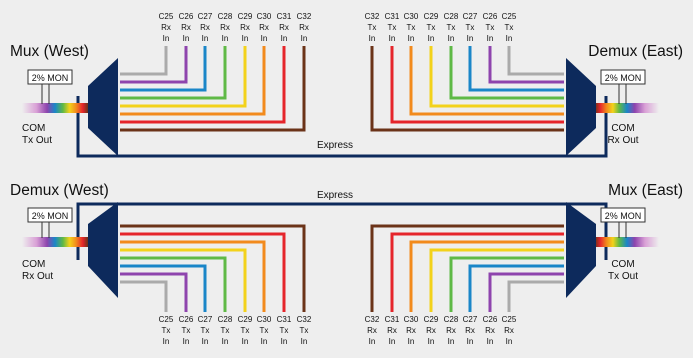 The image size is (693, 358). Describe the element at coordinates (470, 16) in the screenshot. I see `top-right-channel-ch-label: C27` at that location.